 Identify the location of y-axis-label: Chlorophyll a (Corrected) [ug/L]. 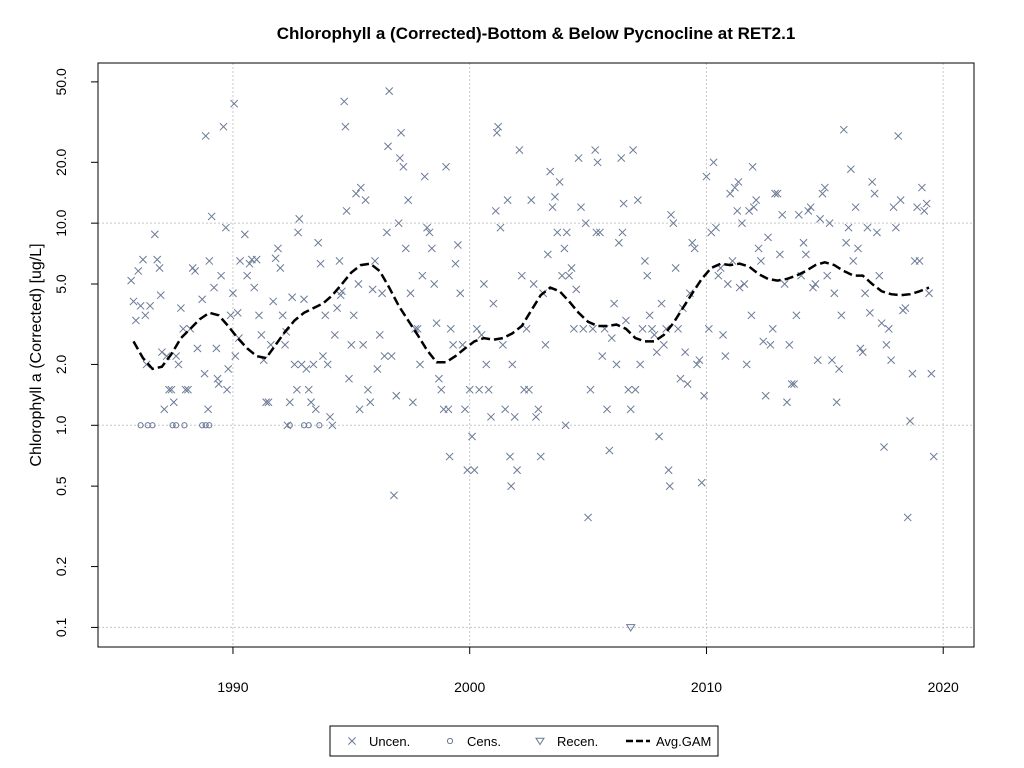
(36, 354).